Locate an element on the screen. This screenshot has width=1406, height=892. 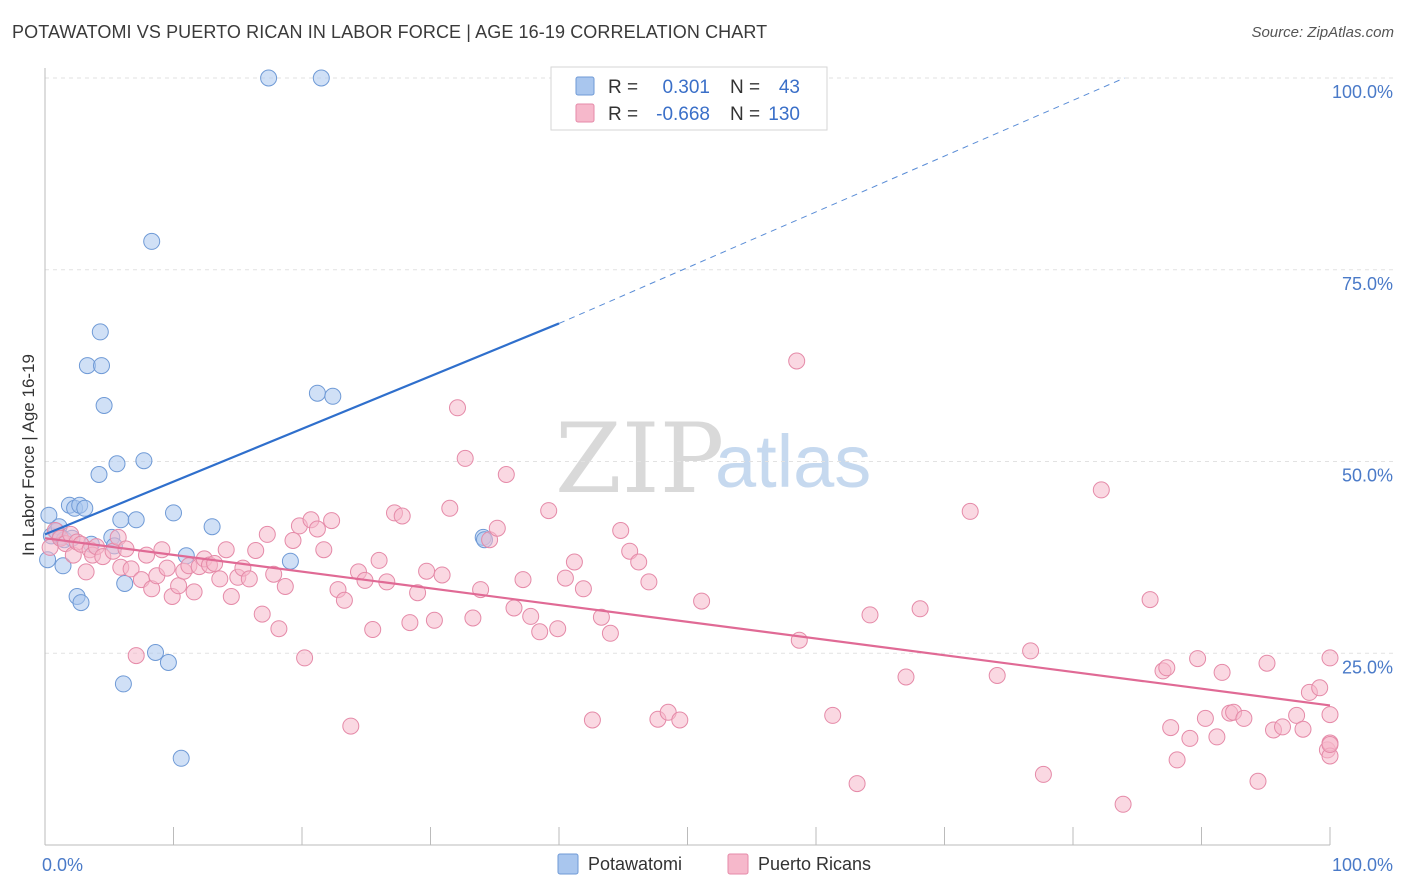
y-tick-label: 100.0% is located at coordinates (1362, 92).